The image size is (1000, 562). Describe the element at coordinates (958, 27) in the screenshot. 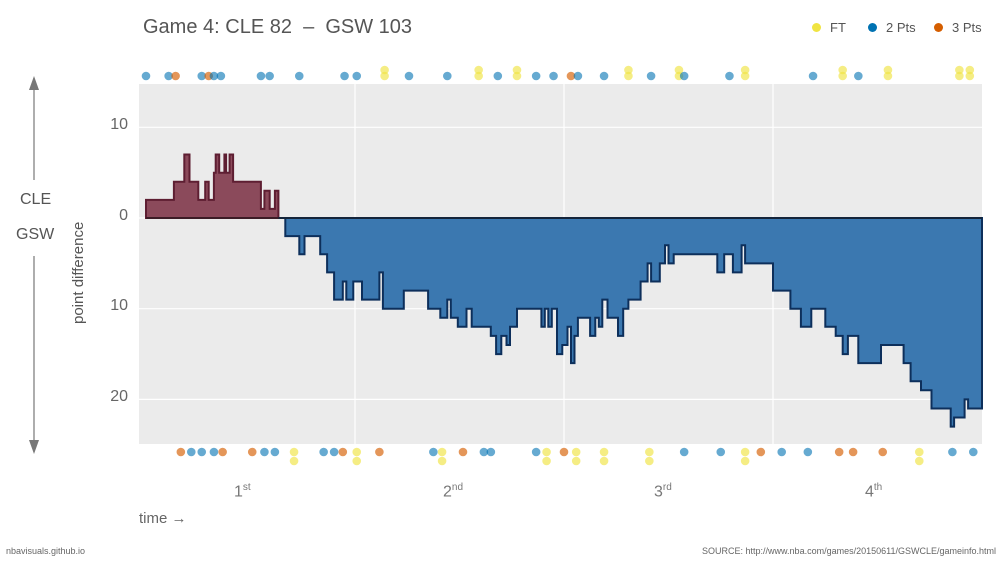

I see `legend-3pts: 3 Pts` at that location.